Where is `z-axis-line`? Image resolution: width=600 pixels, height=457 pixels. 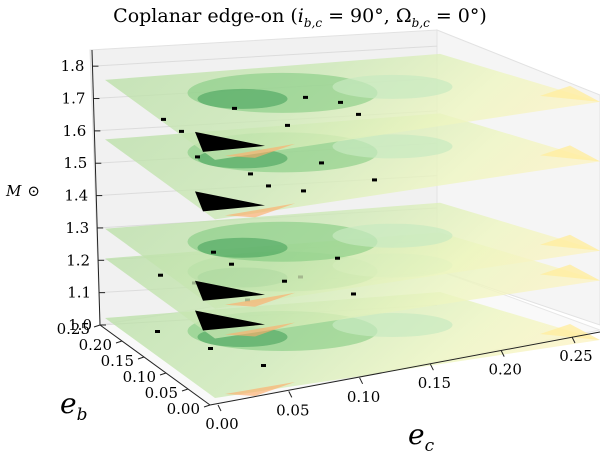 z-axis-line is located at coordinates (96, 187).